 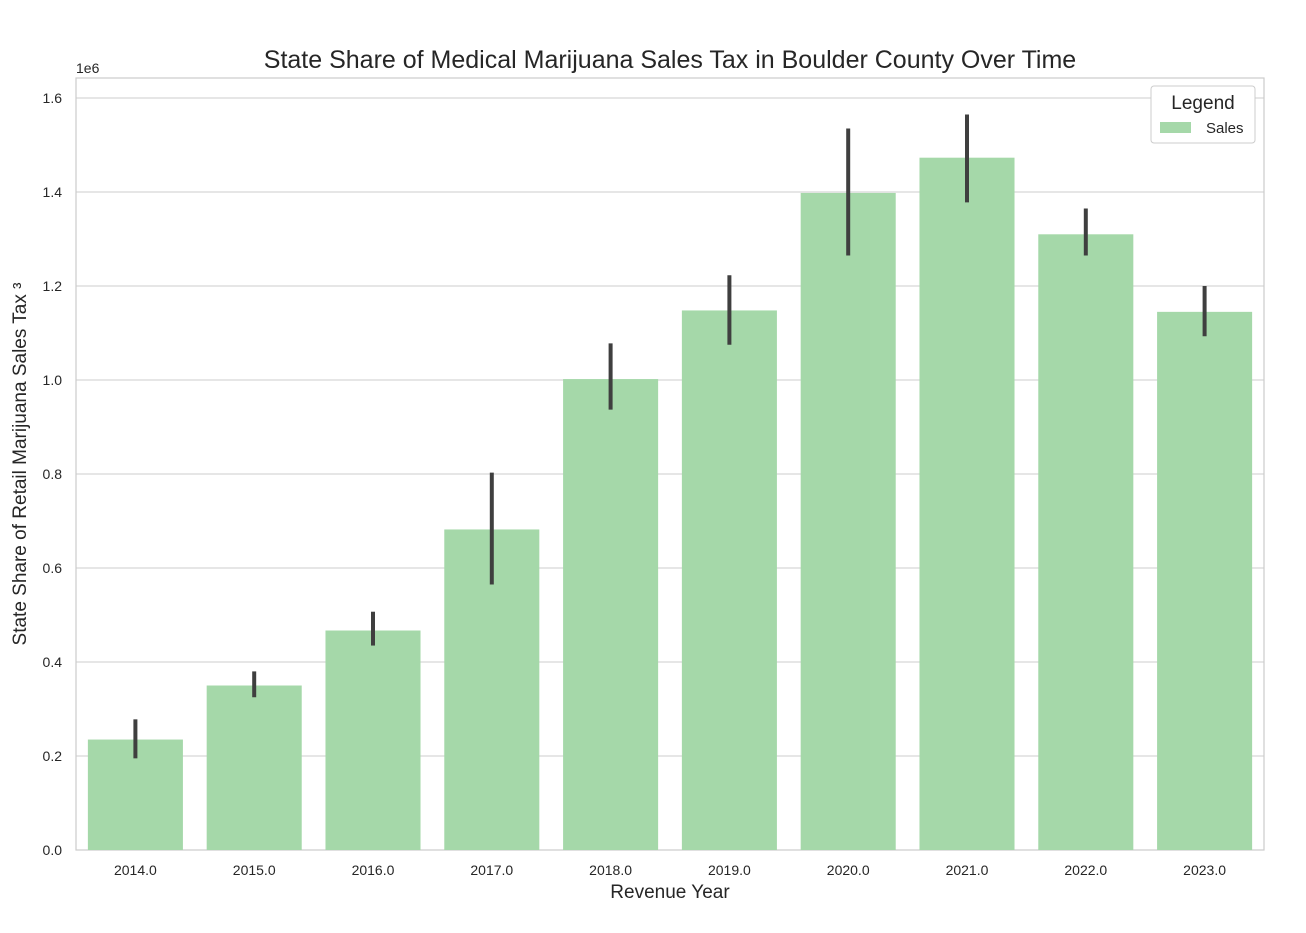 What do you see at coordinates (53, 380) in the screenshot?
I see `y-tick-label: 1.0` at bounding box center [53, 380].